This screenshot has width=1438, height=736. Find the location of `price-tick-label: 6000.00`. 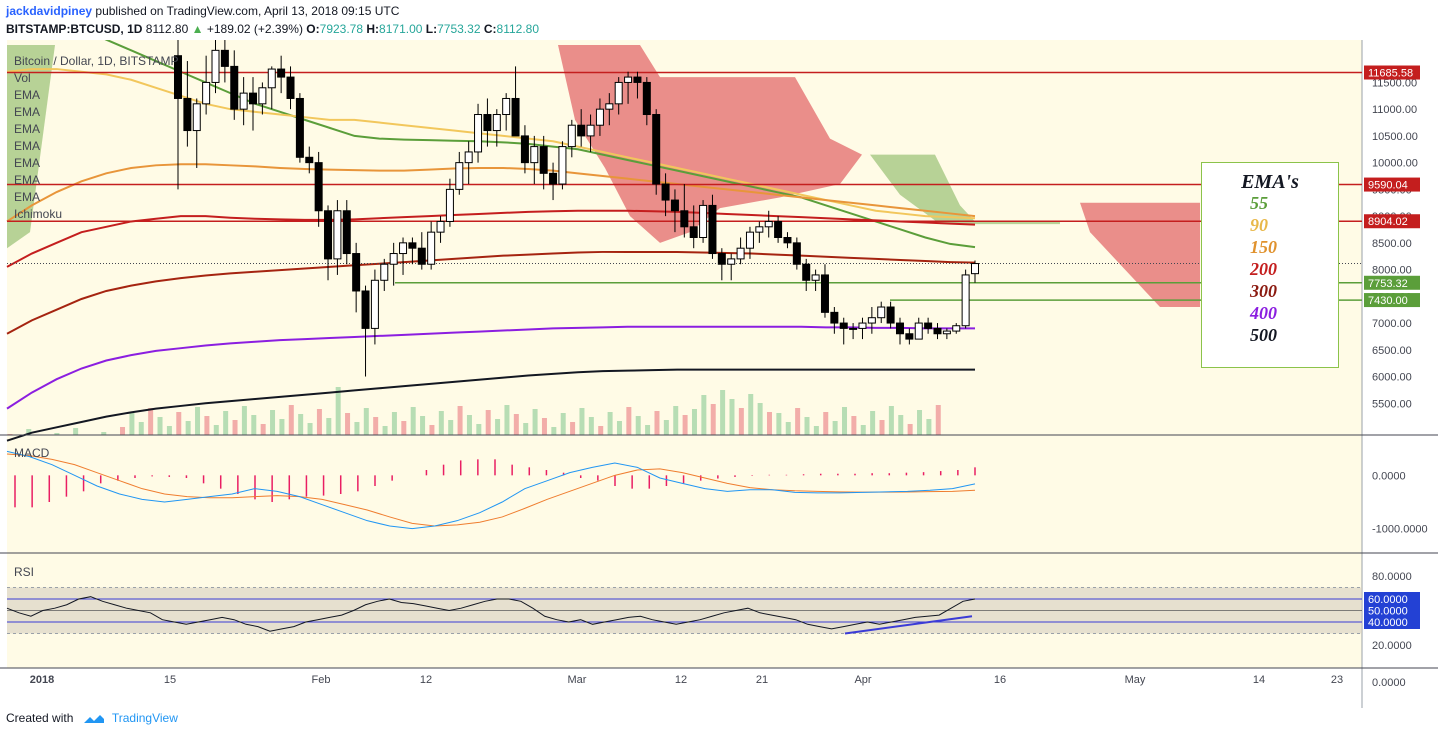

price-tick-label: 6000.00 is located at coordinates (1392, 378).